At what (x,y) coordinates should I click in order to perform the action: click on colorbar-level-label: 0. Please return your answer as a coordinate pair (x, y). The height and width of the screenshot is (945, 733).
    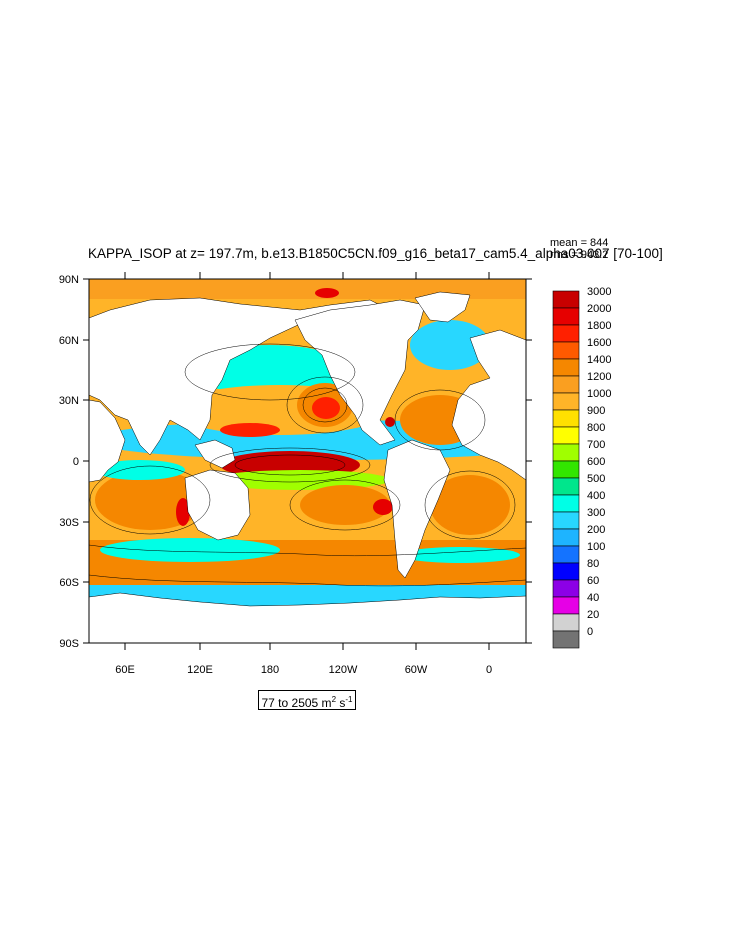
    Looking at the image, I should click on (590, 632).